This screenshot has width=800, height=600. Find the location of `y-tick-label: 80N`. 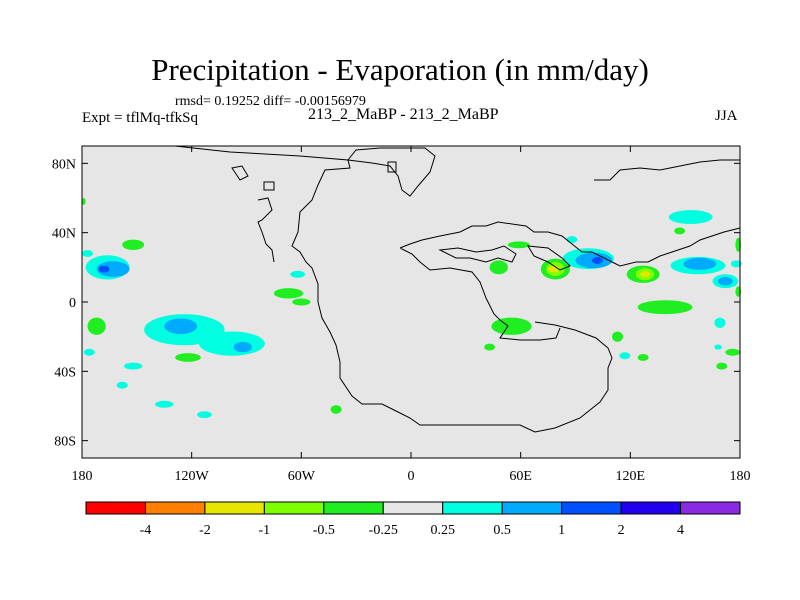

y-tick-label: 80N is located at coordinates (64, 164).